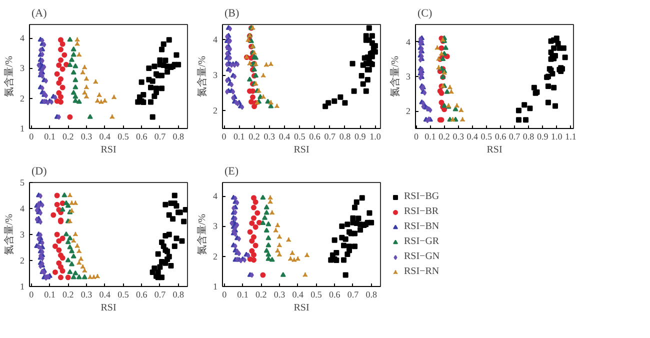 The image size is (650, 338). I want to click on legend-label: RSI−GR, so click(422, 241).